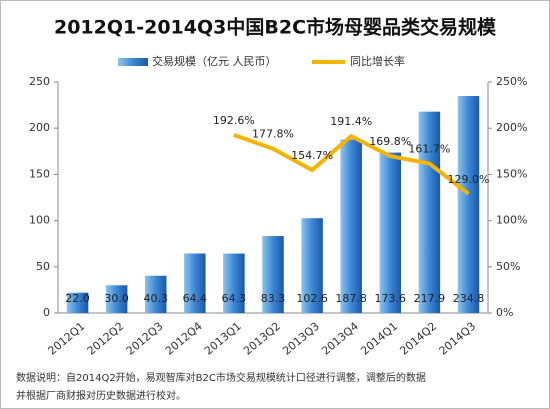 Image resolution: width=550 pixels, height=409 pixels. Describe the element at coordinates (77, 298) in the screenshot. I see `bar-value-label: 22.0` at that location.